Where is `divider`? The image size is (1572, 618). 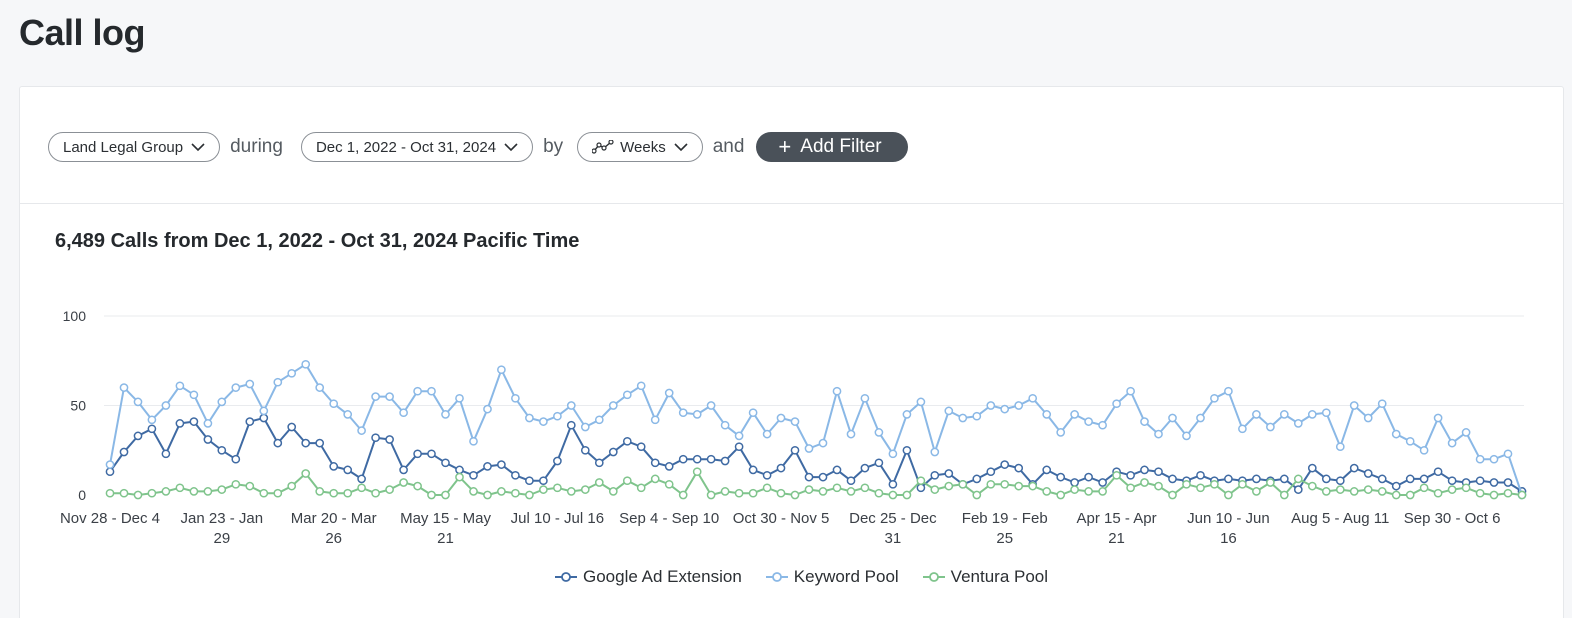
divider is located at coordinates (791, 203).